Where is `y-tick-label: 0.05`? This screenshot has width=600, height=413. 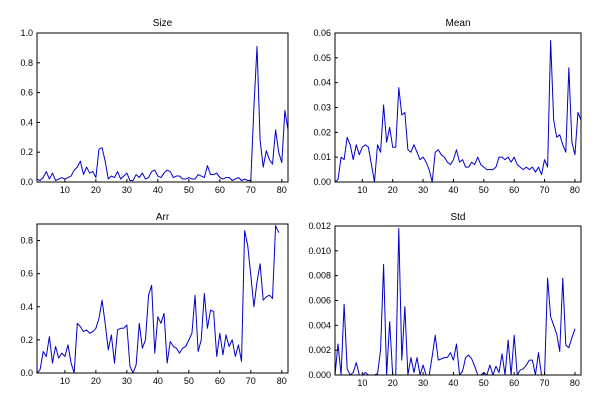
y-tick-label: 0.05 is located at coordinates (322, 58).